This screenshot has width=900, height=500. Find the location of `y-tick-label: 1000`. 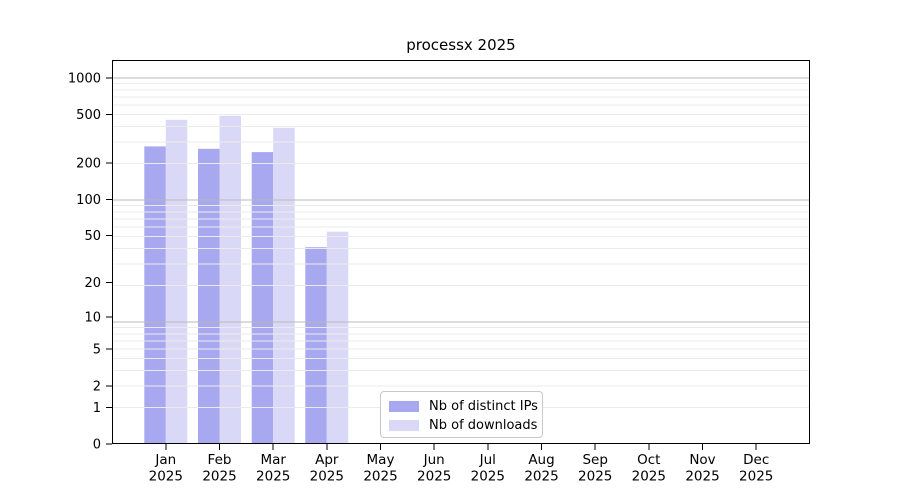

y-tick-label: 1000 is located at coordinates (84, 78).